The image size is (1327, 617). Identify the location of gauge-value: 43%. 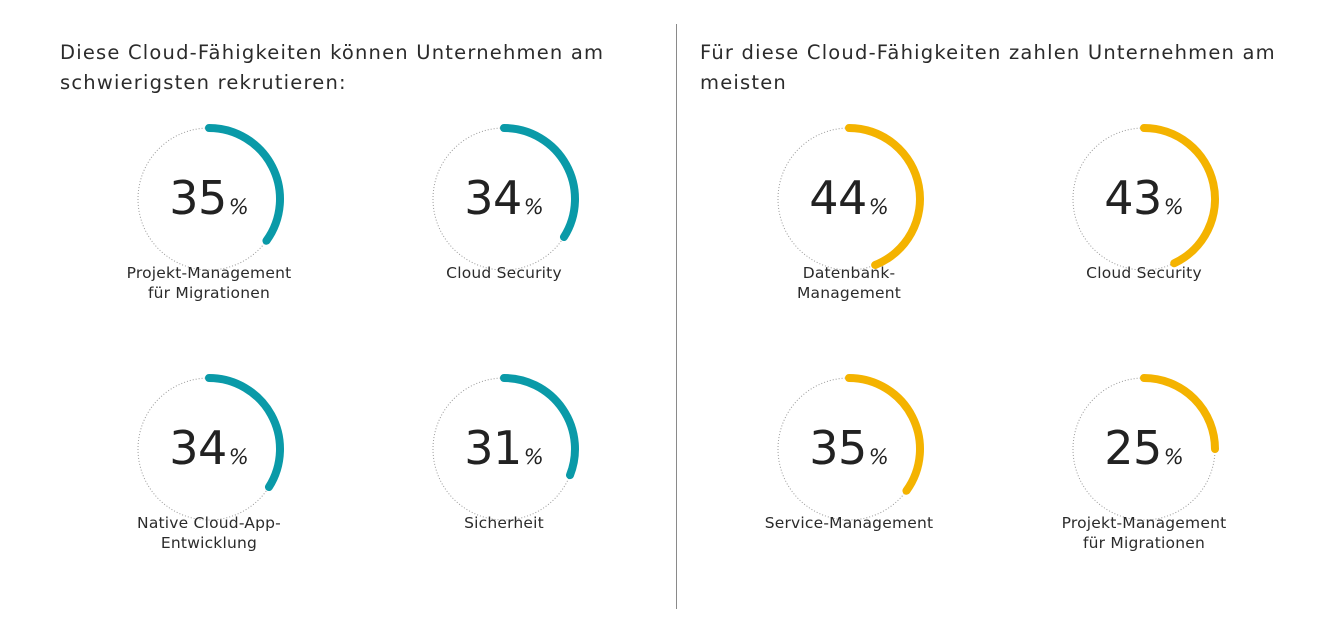
(1144, 198).